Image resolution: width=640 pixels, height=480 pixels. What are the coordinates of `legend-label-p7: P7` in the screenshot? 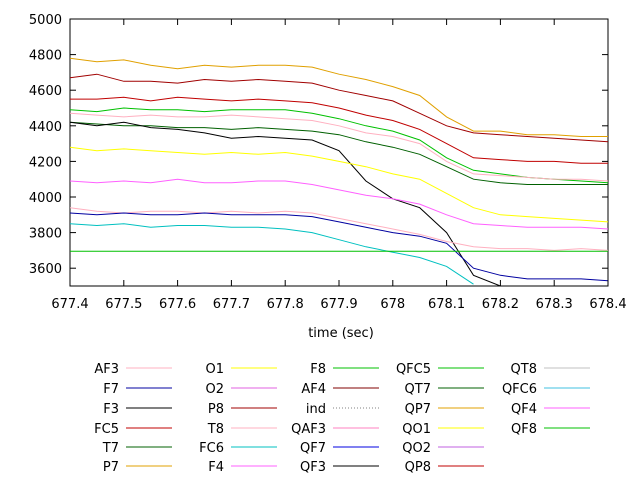 It's located at (111, 467).